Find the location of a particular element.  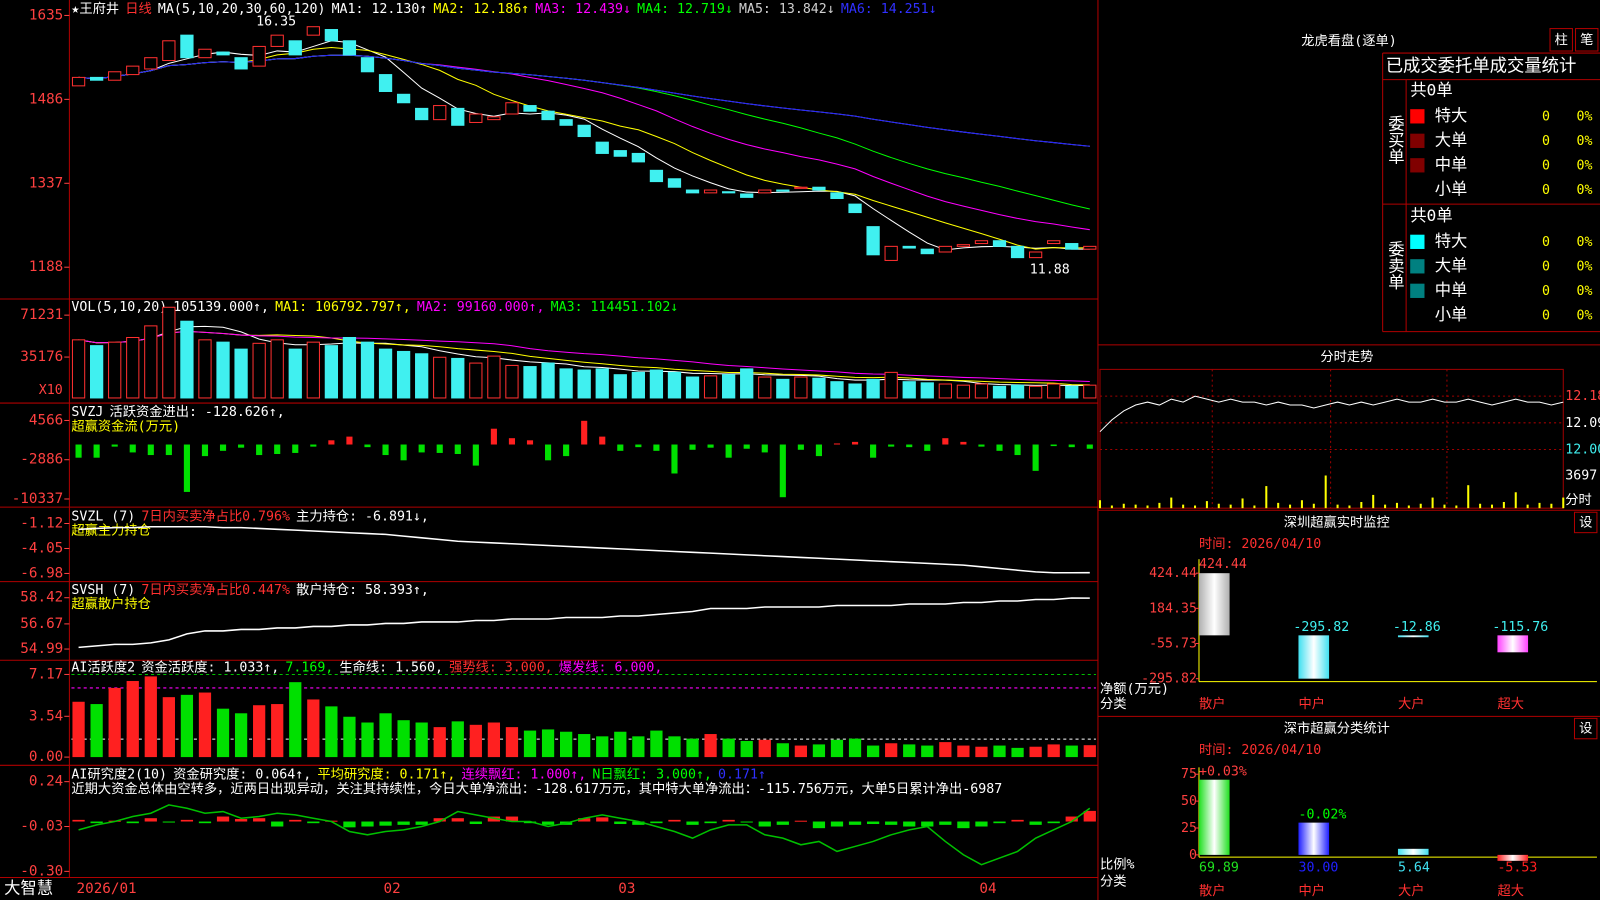

y-tick-label: 56.67 is located at coordinates (41, 624).